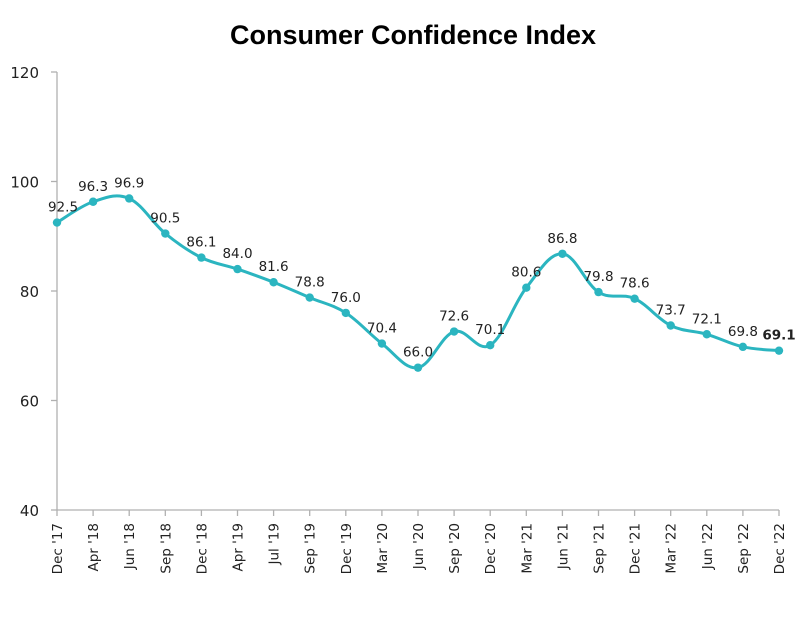  Describe the element at coordinates (239, 547) in the screenshot. I see `x-tick-label: Apr '19` at that location.